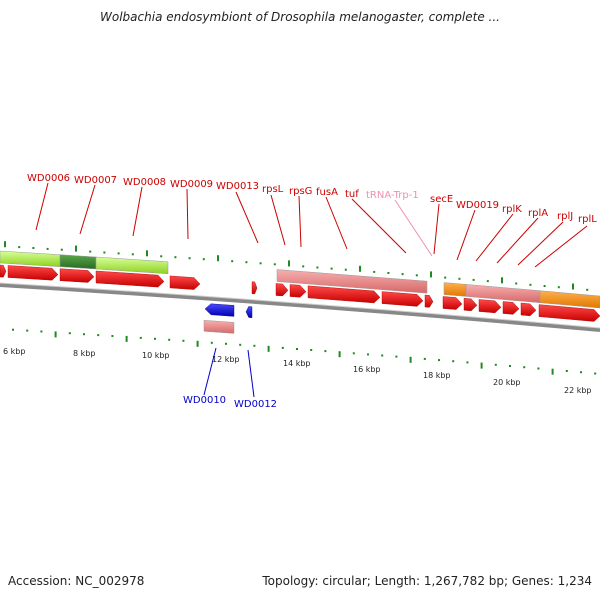 This screenshot has height=600, width=600. What do you see at coordinates (477, 230) in the screenshot?
I see `gene-label-wd0019: WD0019` at bounding box center [477, 230].